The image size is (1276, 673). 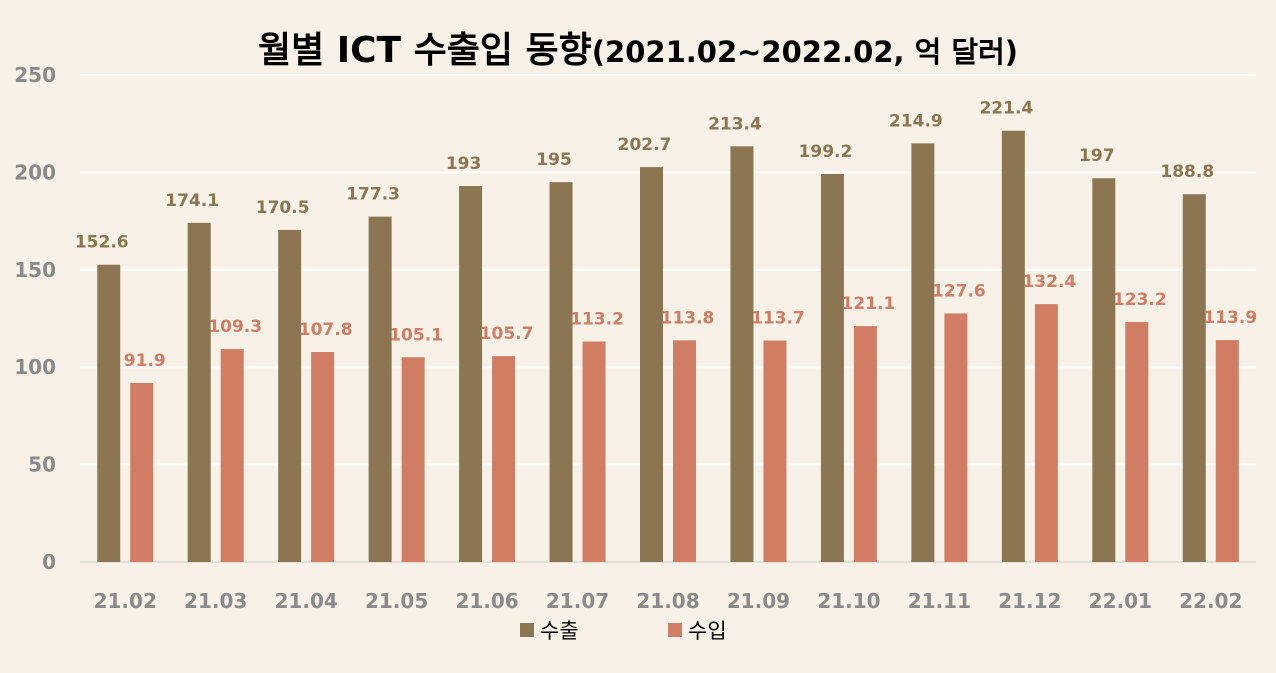 What do you see at coordinates (916, 121) in the screenshot?
I see `data-label-export: 214.9` at bounding box center [916, 121].